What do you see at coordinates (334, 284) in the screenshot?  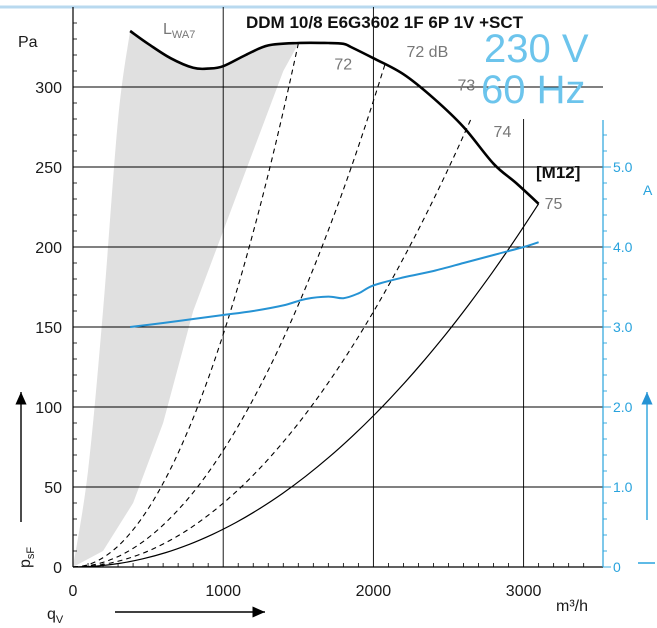 I see `current-curve` at bounding box center [334, 284].